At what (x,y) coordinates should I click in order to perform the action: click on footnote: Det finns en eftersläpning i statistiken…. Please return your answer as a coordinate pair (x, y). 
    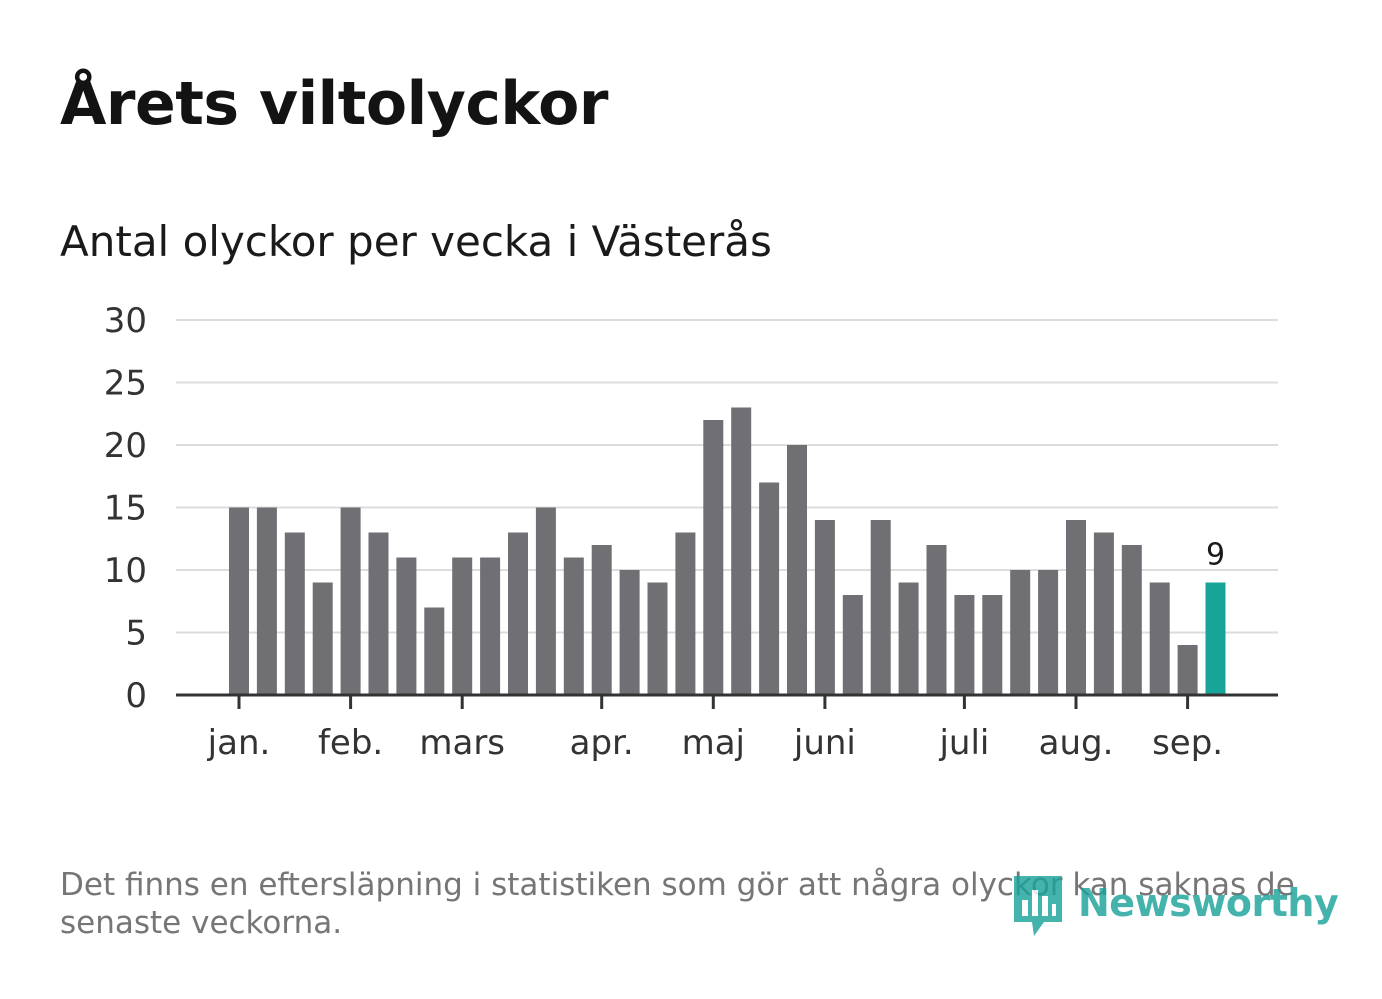
    Looking at the image, I should click on (677, 904).